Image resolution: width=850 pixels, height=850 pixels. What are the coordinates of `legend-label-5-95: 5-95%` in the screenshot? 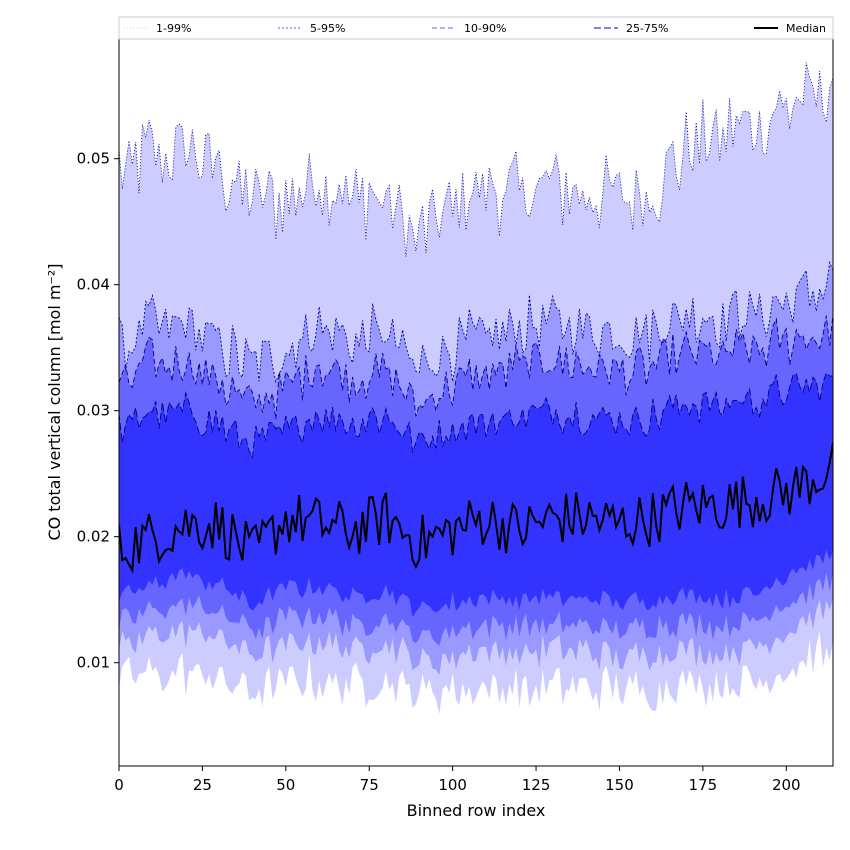 It's located at (327, 28).